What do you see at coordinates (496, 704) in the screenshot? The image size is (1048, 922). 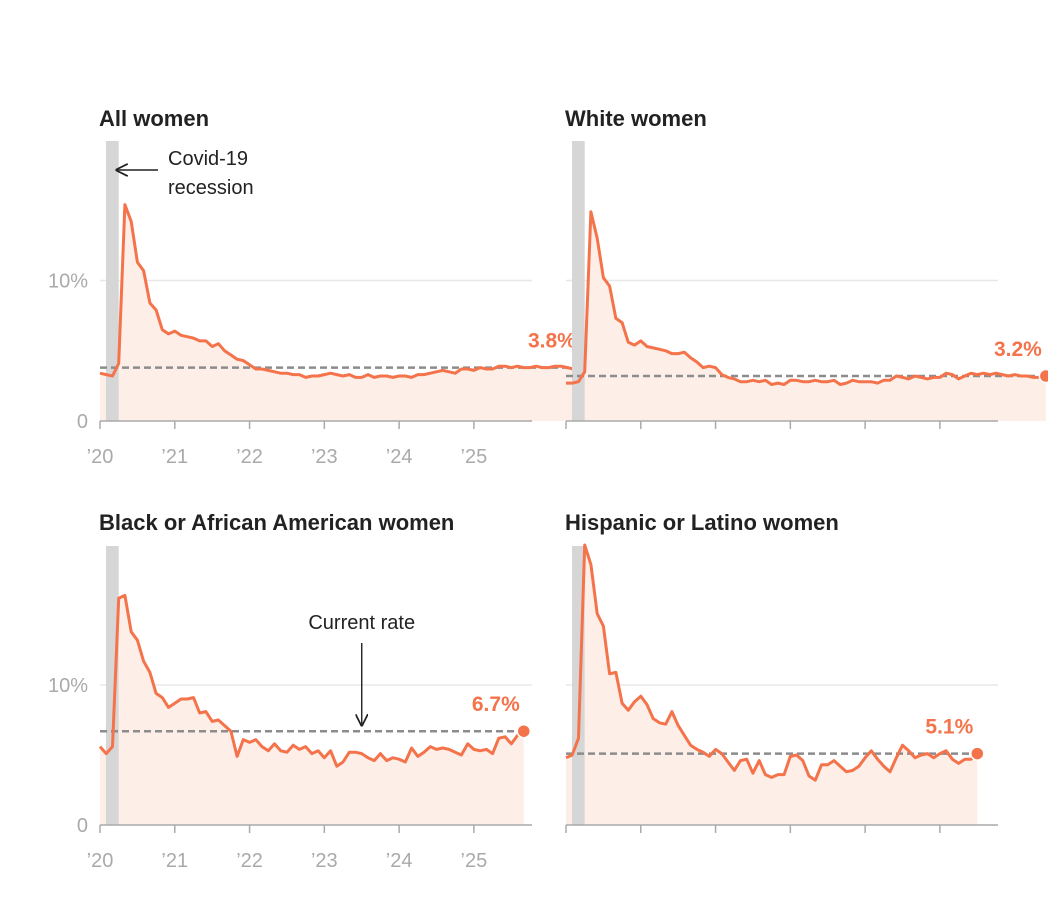 I see `current-value-label: 6.7%` at bounding box center [496, 704].